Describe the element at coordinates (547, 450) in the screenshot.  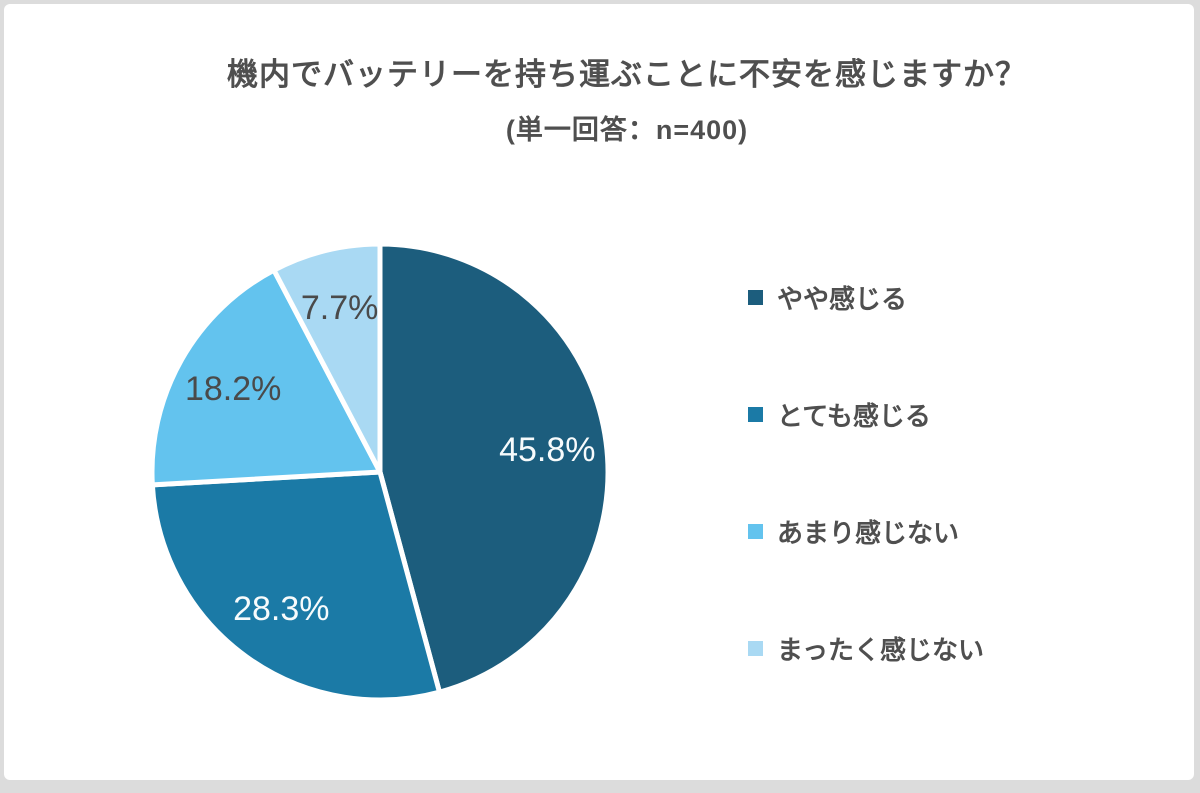
I see `pie-slice-label-0: 45.8%` at that location.